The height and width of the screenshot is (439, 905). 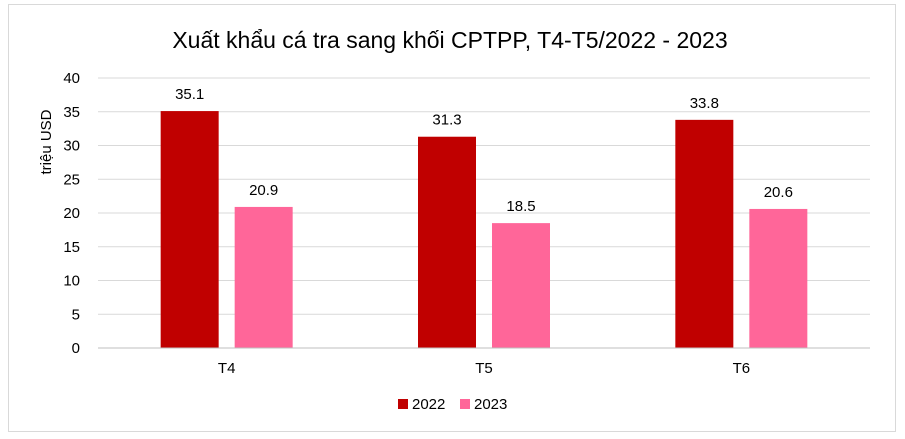 I want to click on y-tick-label: 0, so click(x=76, y=348).